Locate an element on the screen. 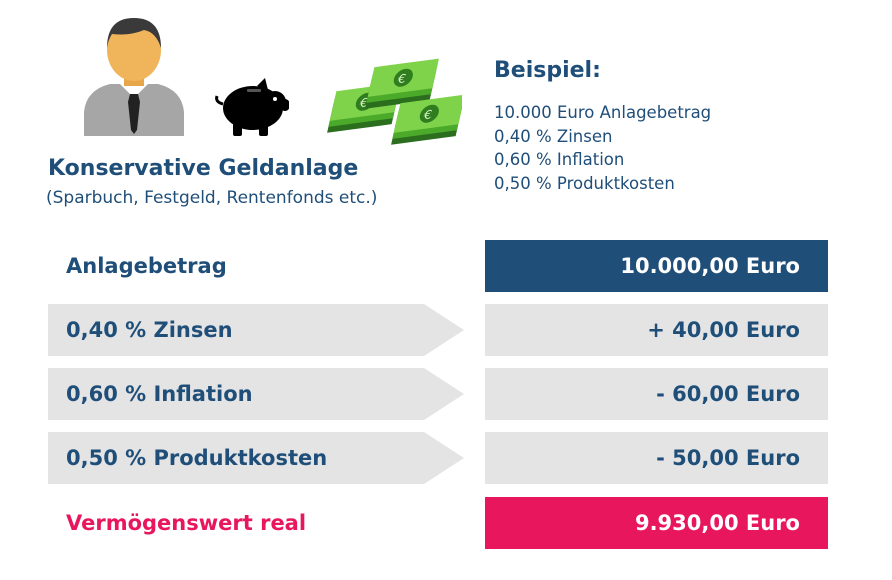 The image size is (892, 580). piggy-bank-icon is located at coordinates (251, 108).